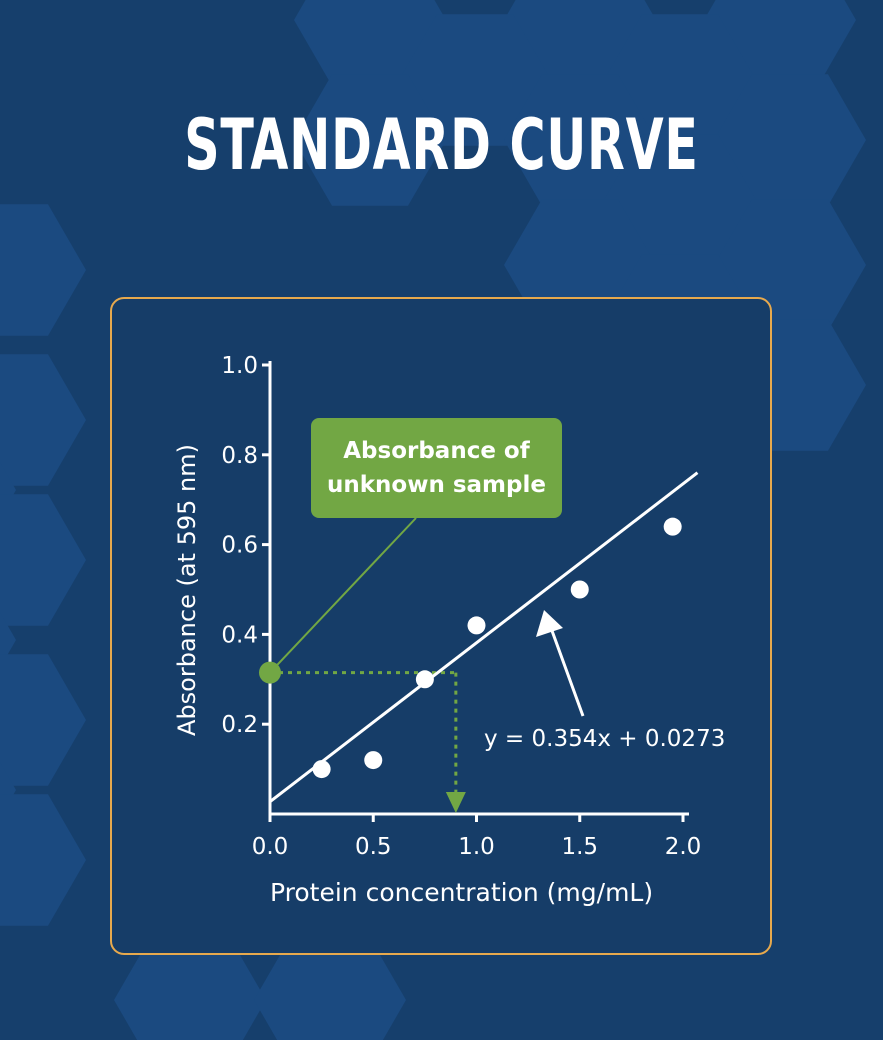  What do you see at coordinates (239, 635) in the screenshot?
I see `y-tick-label-1: 0.4` at bounding box center [239, 635].